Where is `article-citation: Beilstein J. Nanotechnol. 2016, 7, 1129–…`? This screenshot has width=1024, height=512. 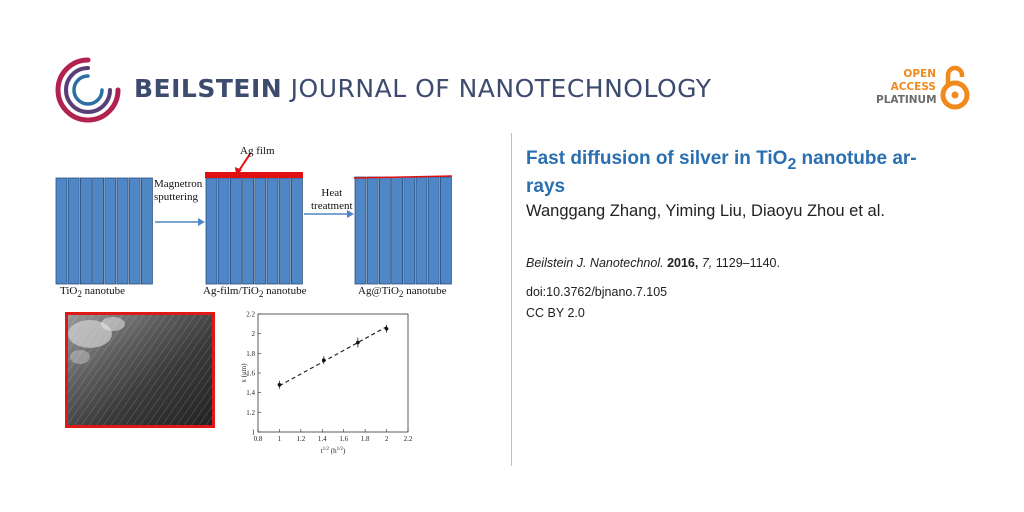 article-citation: Beilstein J. Nanotechnol. 2016, 7, 1129–… is located at coordinates (653, 263).